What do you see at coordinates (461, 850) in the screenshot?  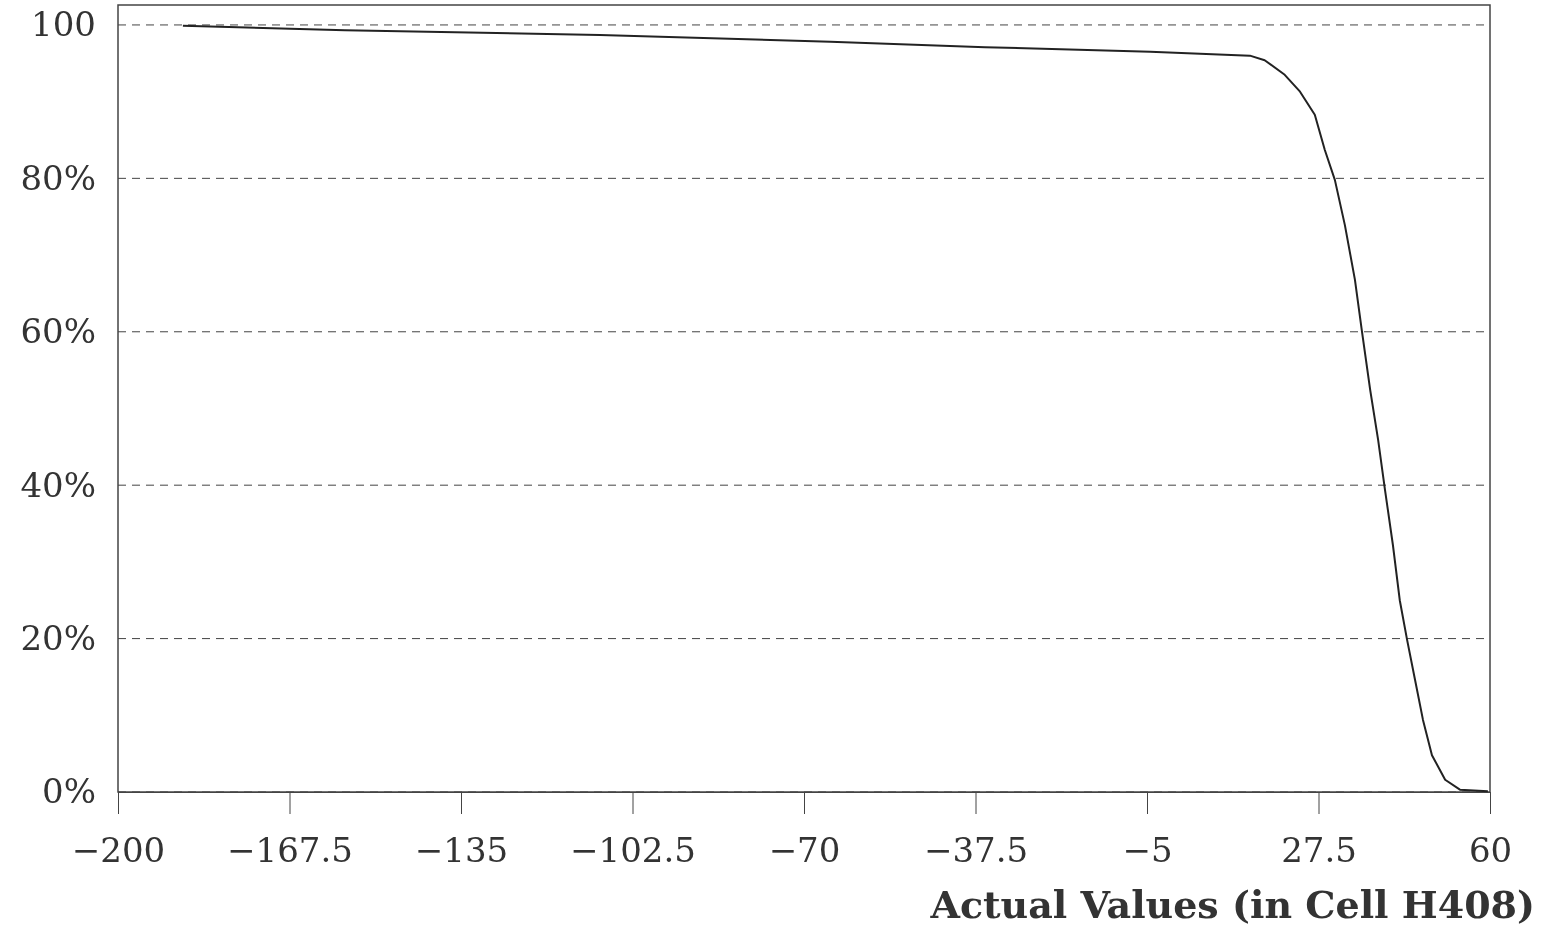 I see `x-tick-label: −135` at bounding box center [461, 850].